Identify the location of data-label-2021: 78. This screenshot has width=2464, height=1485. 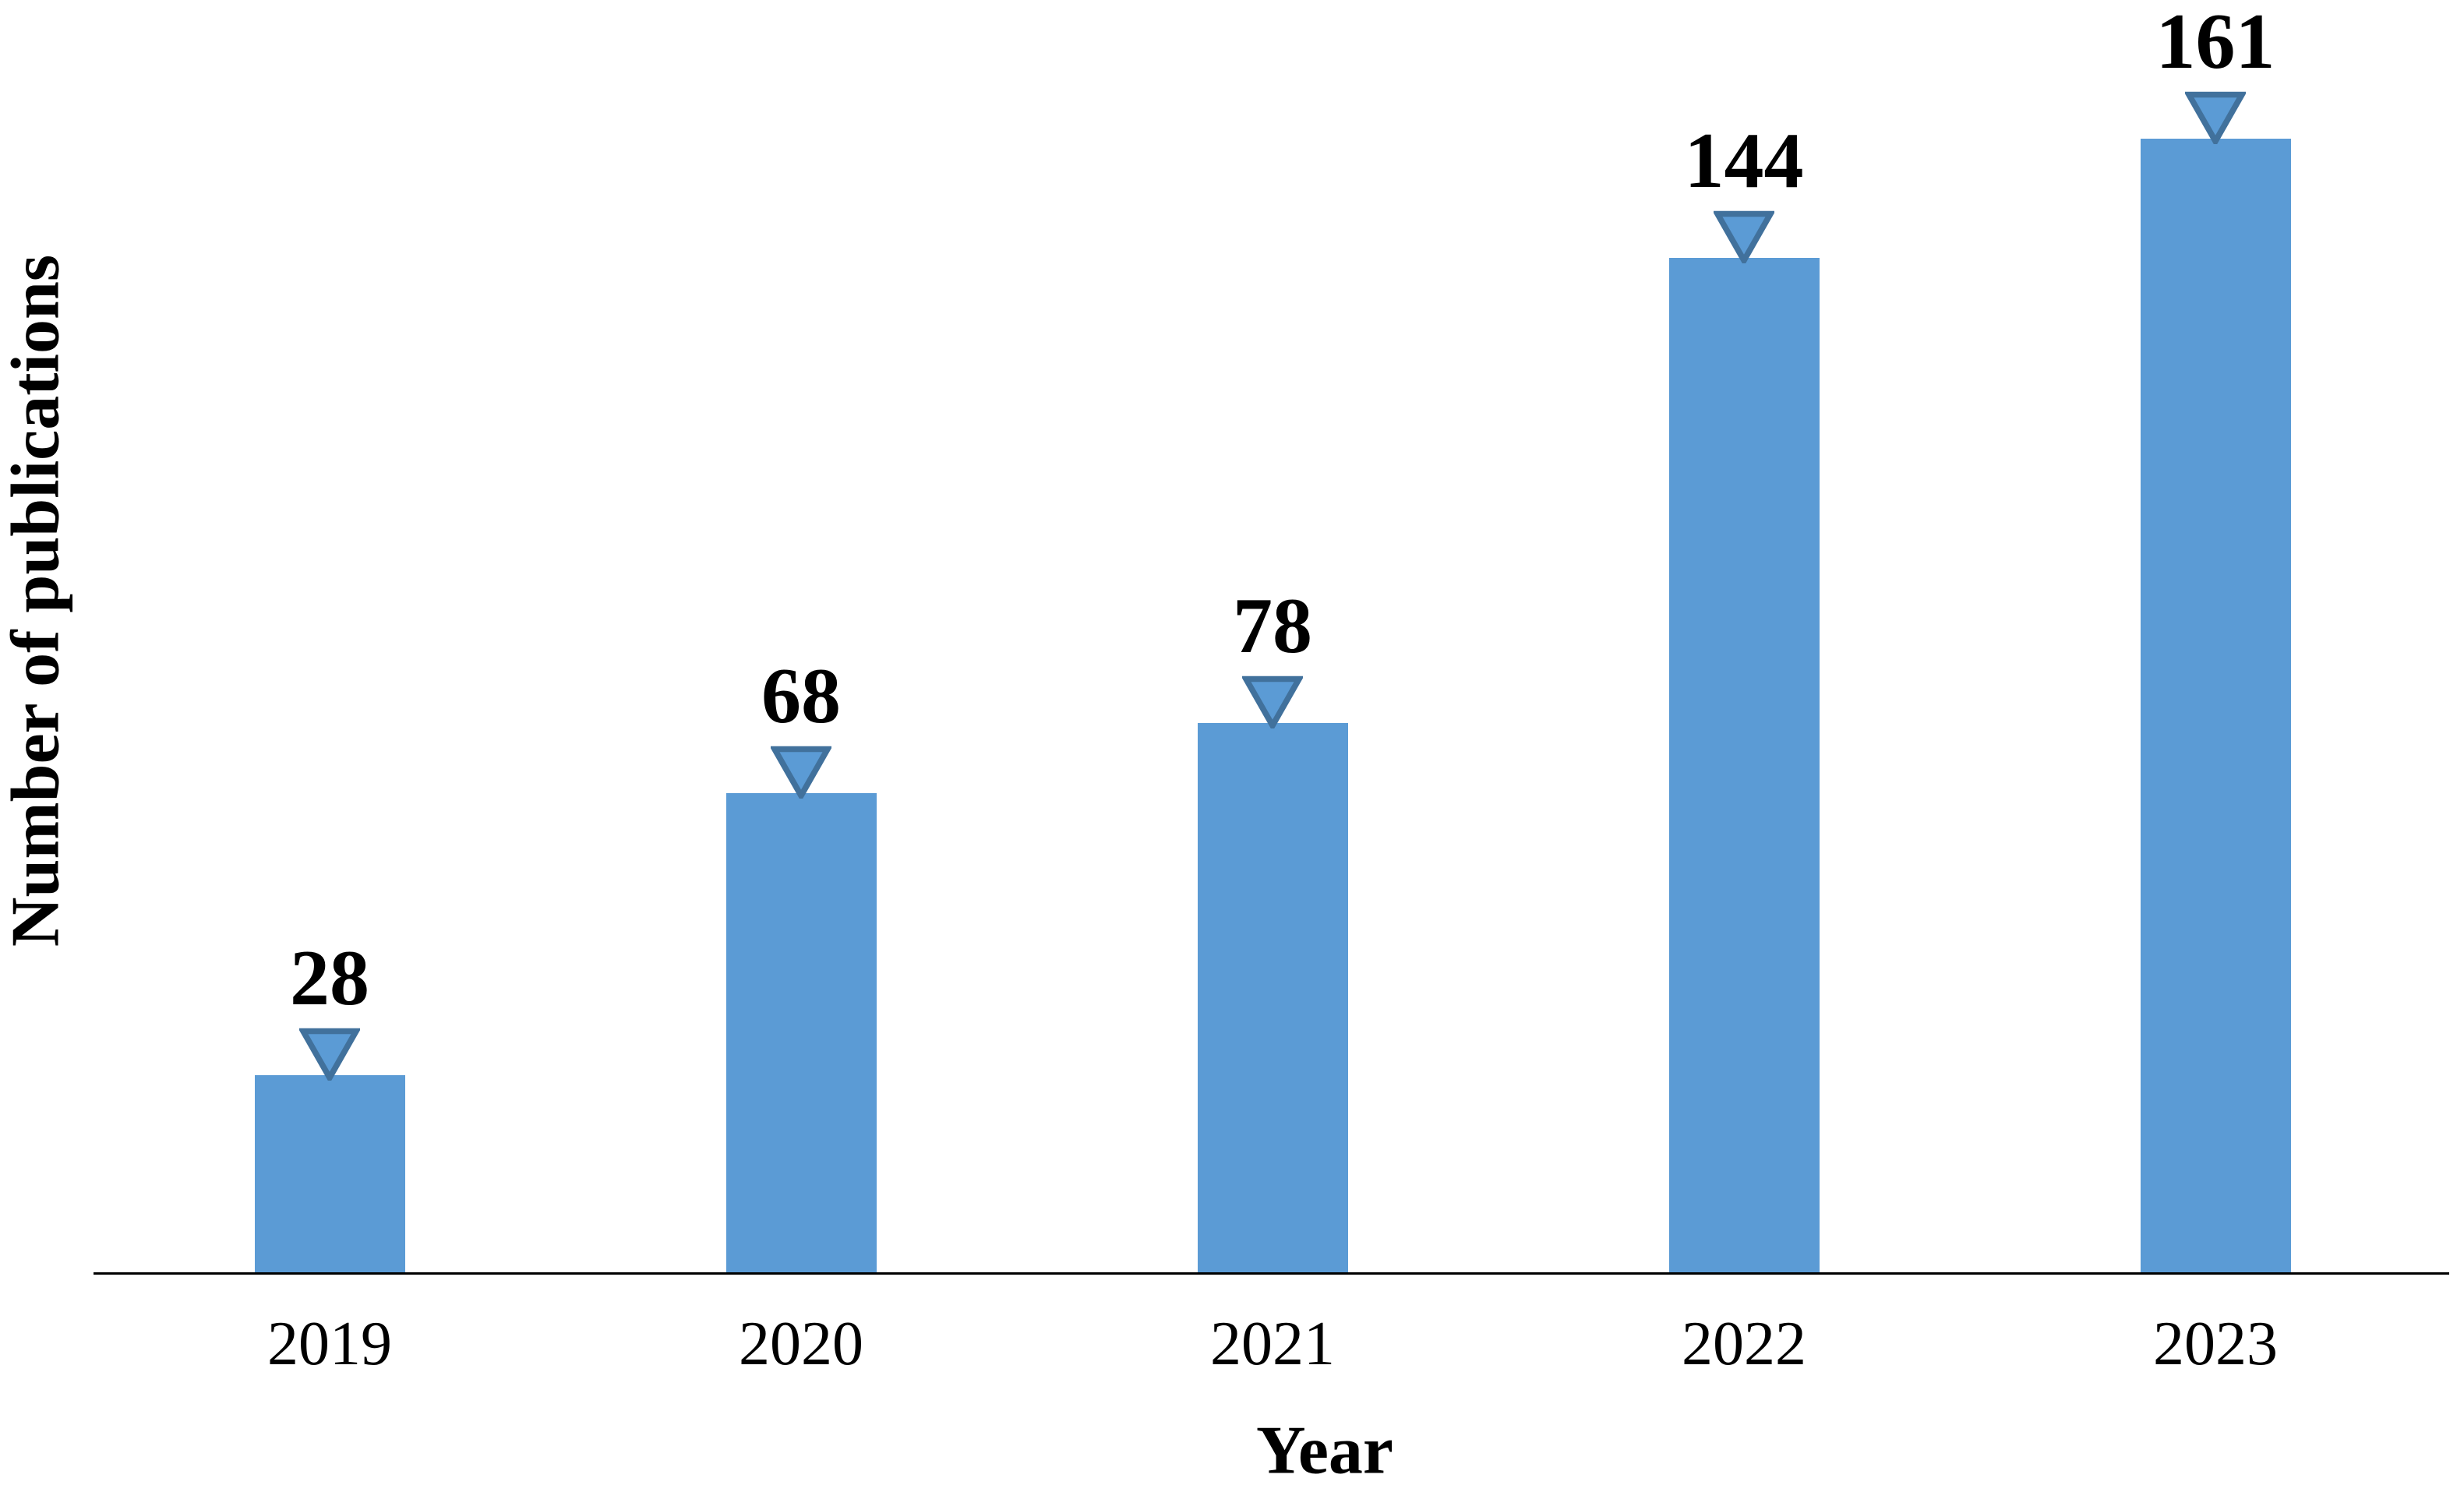
(1272, 626).